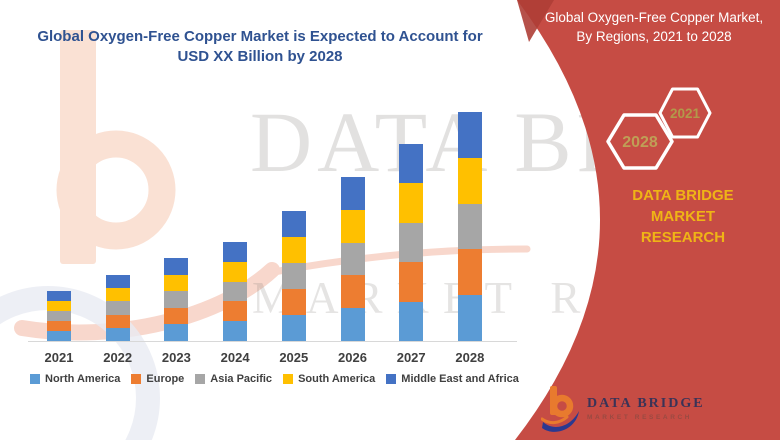  I want to click on bar-2024-middle-east-and-africa, so click(235, 252).